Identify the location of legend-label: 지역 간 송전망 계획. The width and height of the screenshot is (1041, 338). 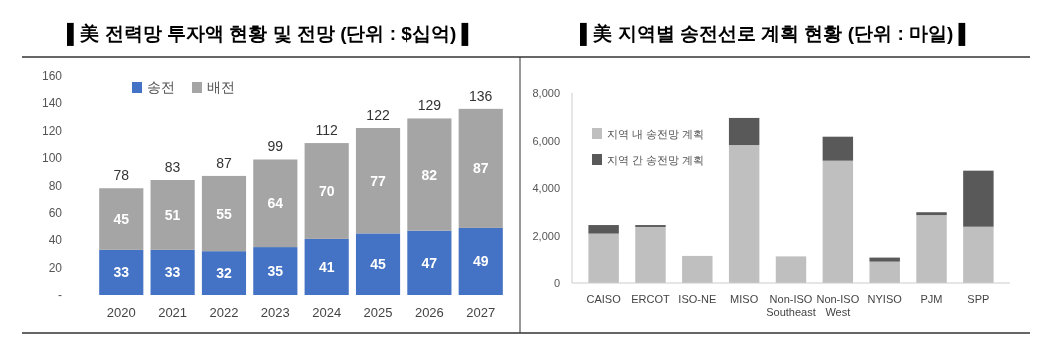
(656, 160).